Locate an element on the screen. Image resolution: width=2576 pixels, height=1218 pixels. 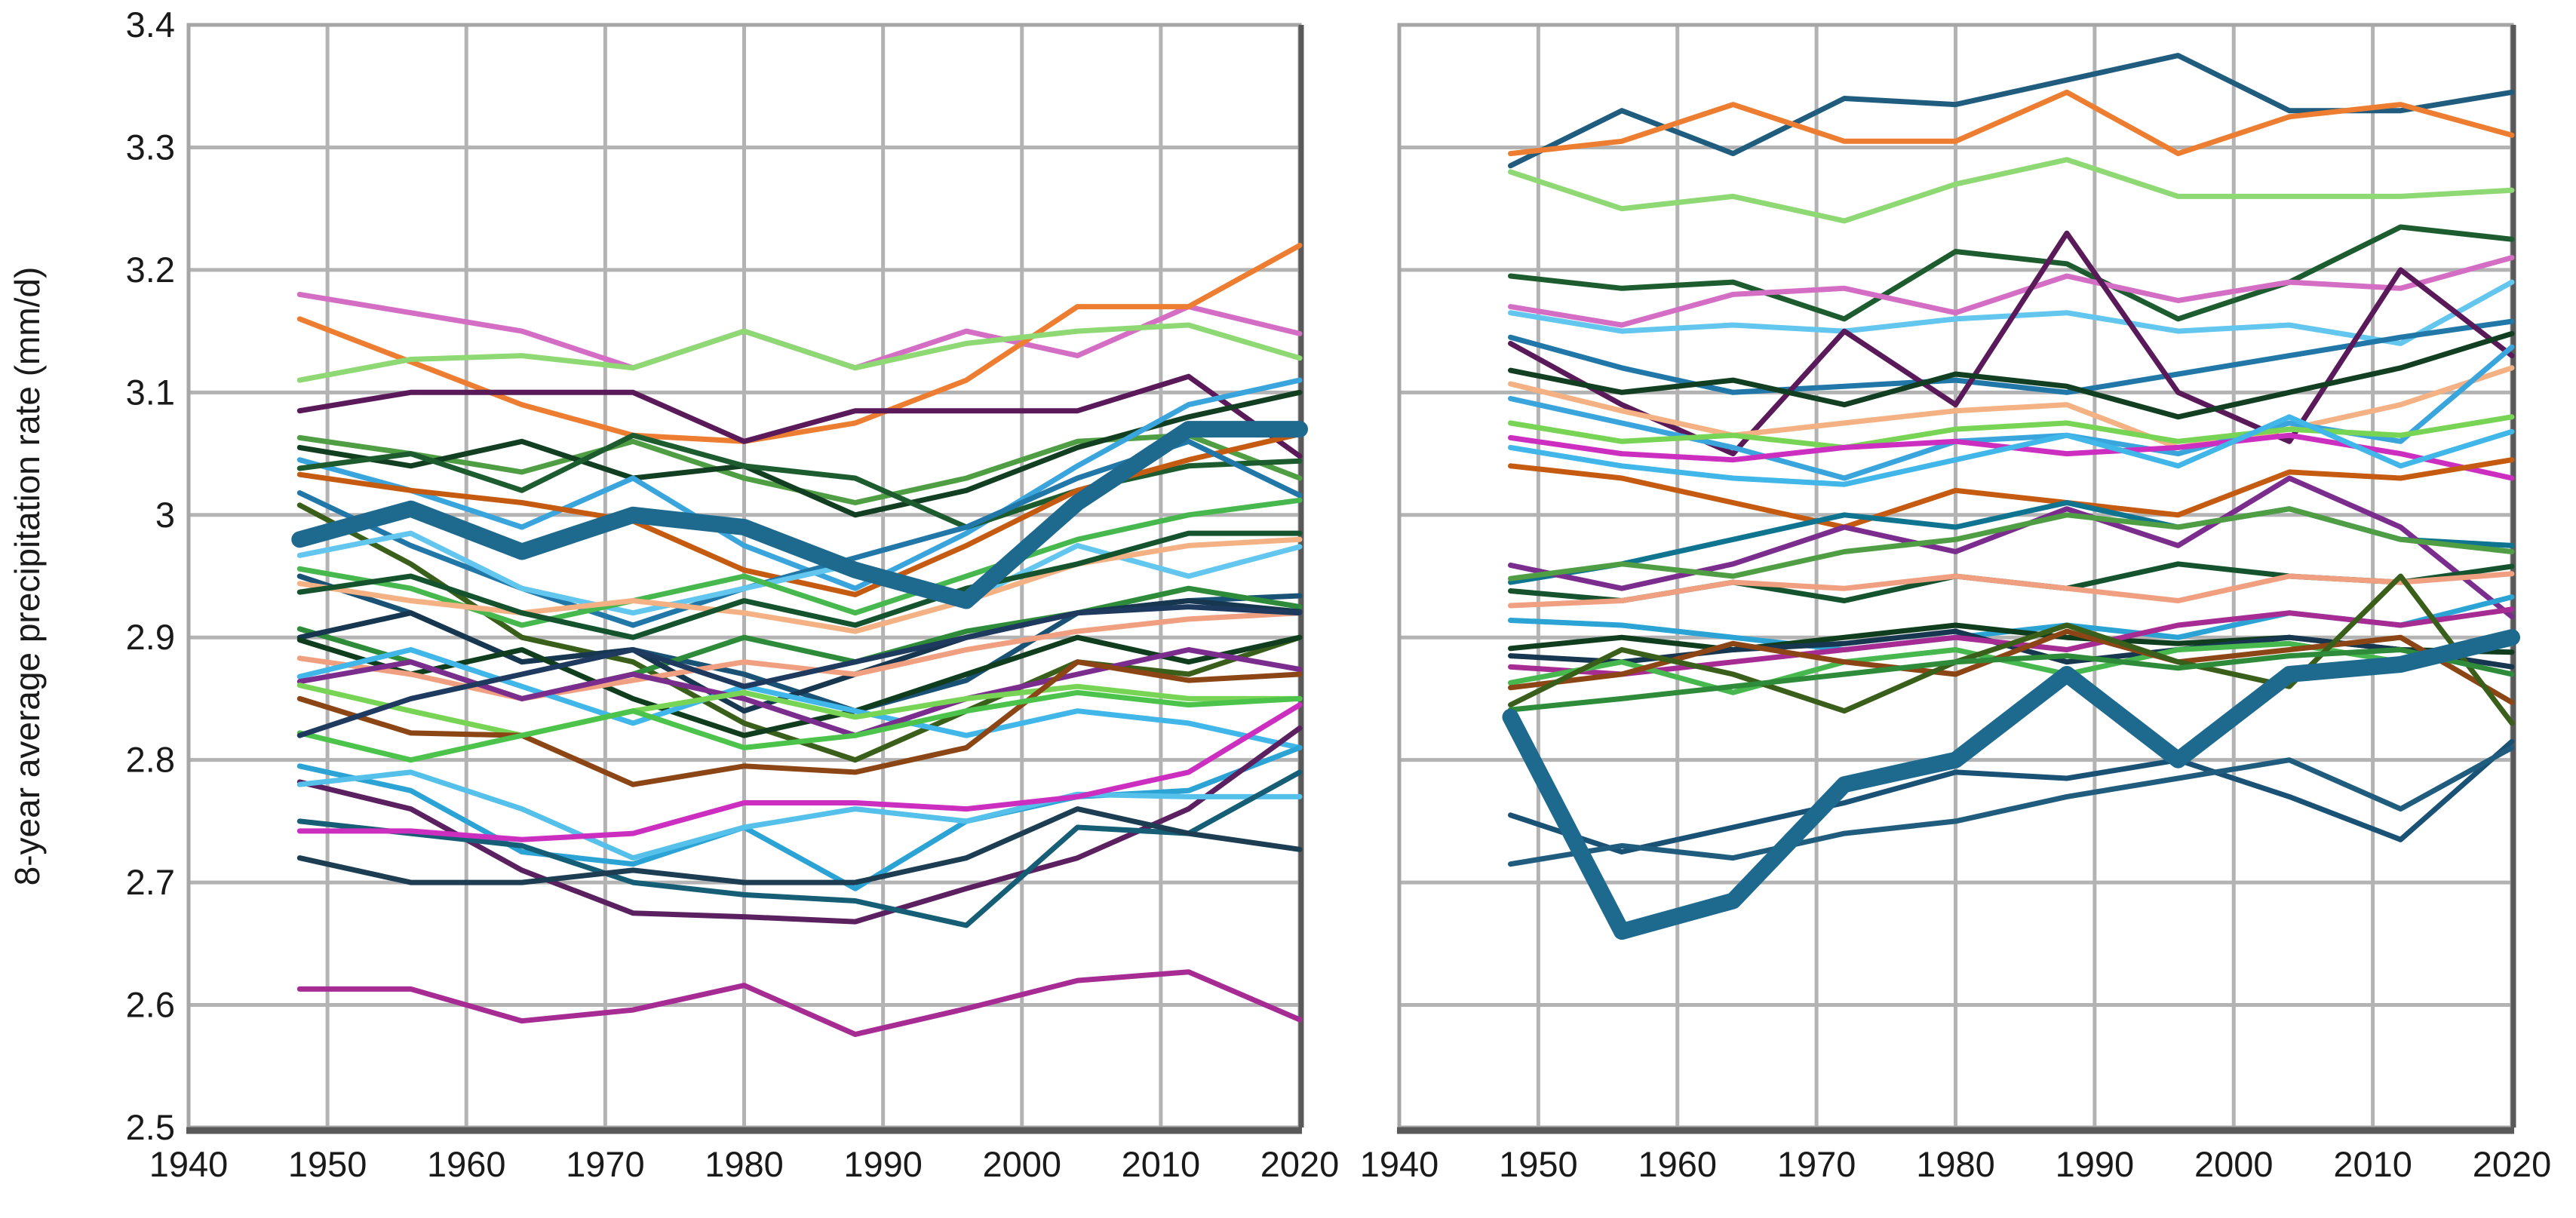
y-axis-title: 8-year average precipitation rate (mm/d) is located at coordinates (27, 576).